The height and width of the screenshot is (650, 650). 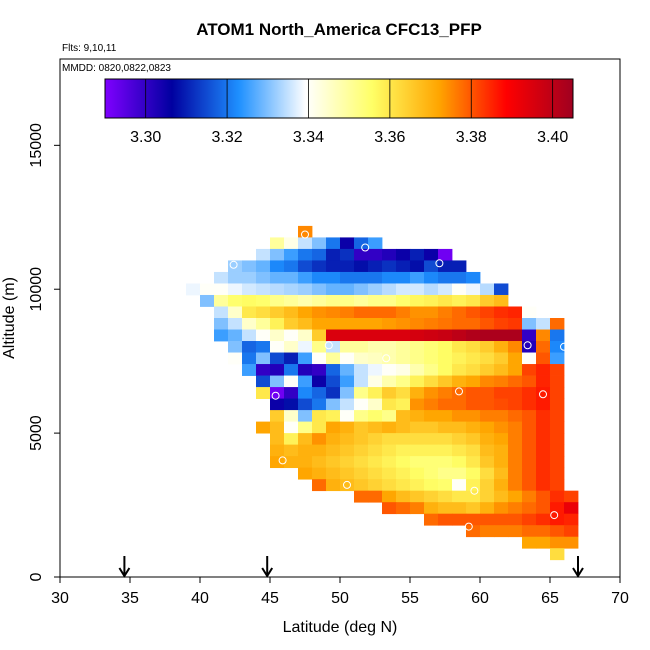 What do you see at coordinates (339, 29) in the screenshot?
I see `chart-title: ATOM1 North_America CFC13_PFP` at bounding box center [339, 29].